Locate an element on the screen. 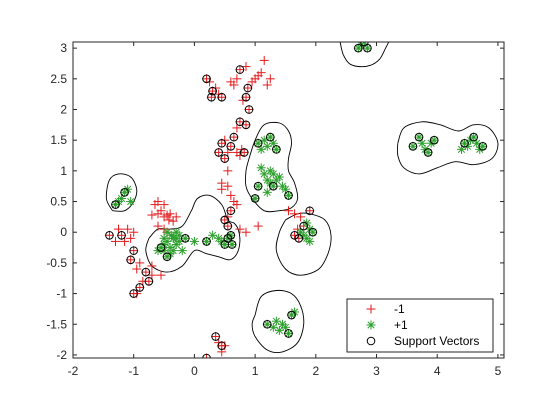 Image resolution: width=560 pixels, height=420 pixels. y-tick-label-4: 1 is located at coordinates (63, 171).